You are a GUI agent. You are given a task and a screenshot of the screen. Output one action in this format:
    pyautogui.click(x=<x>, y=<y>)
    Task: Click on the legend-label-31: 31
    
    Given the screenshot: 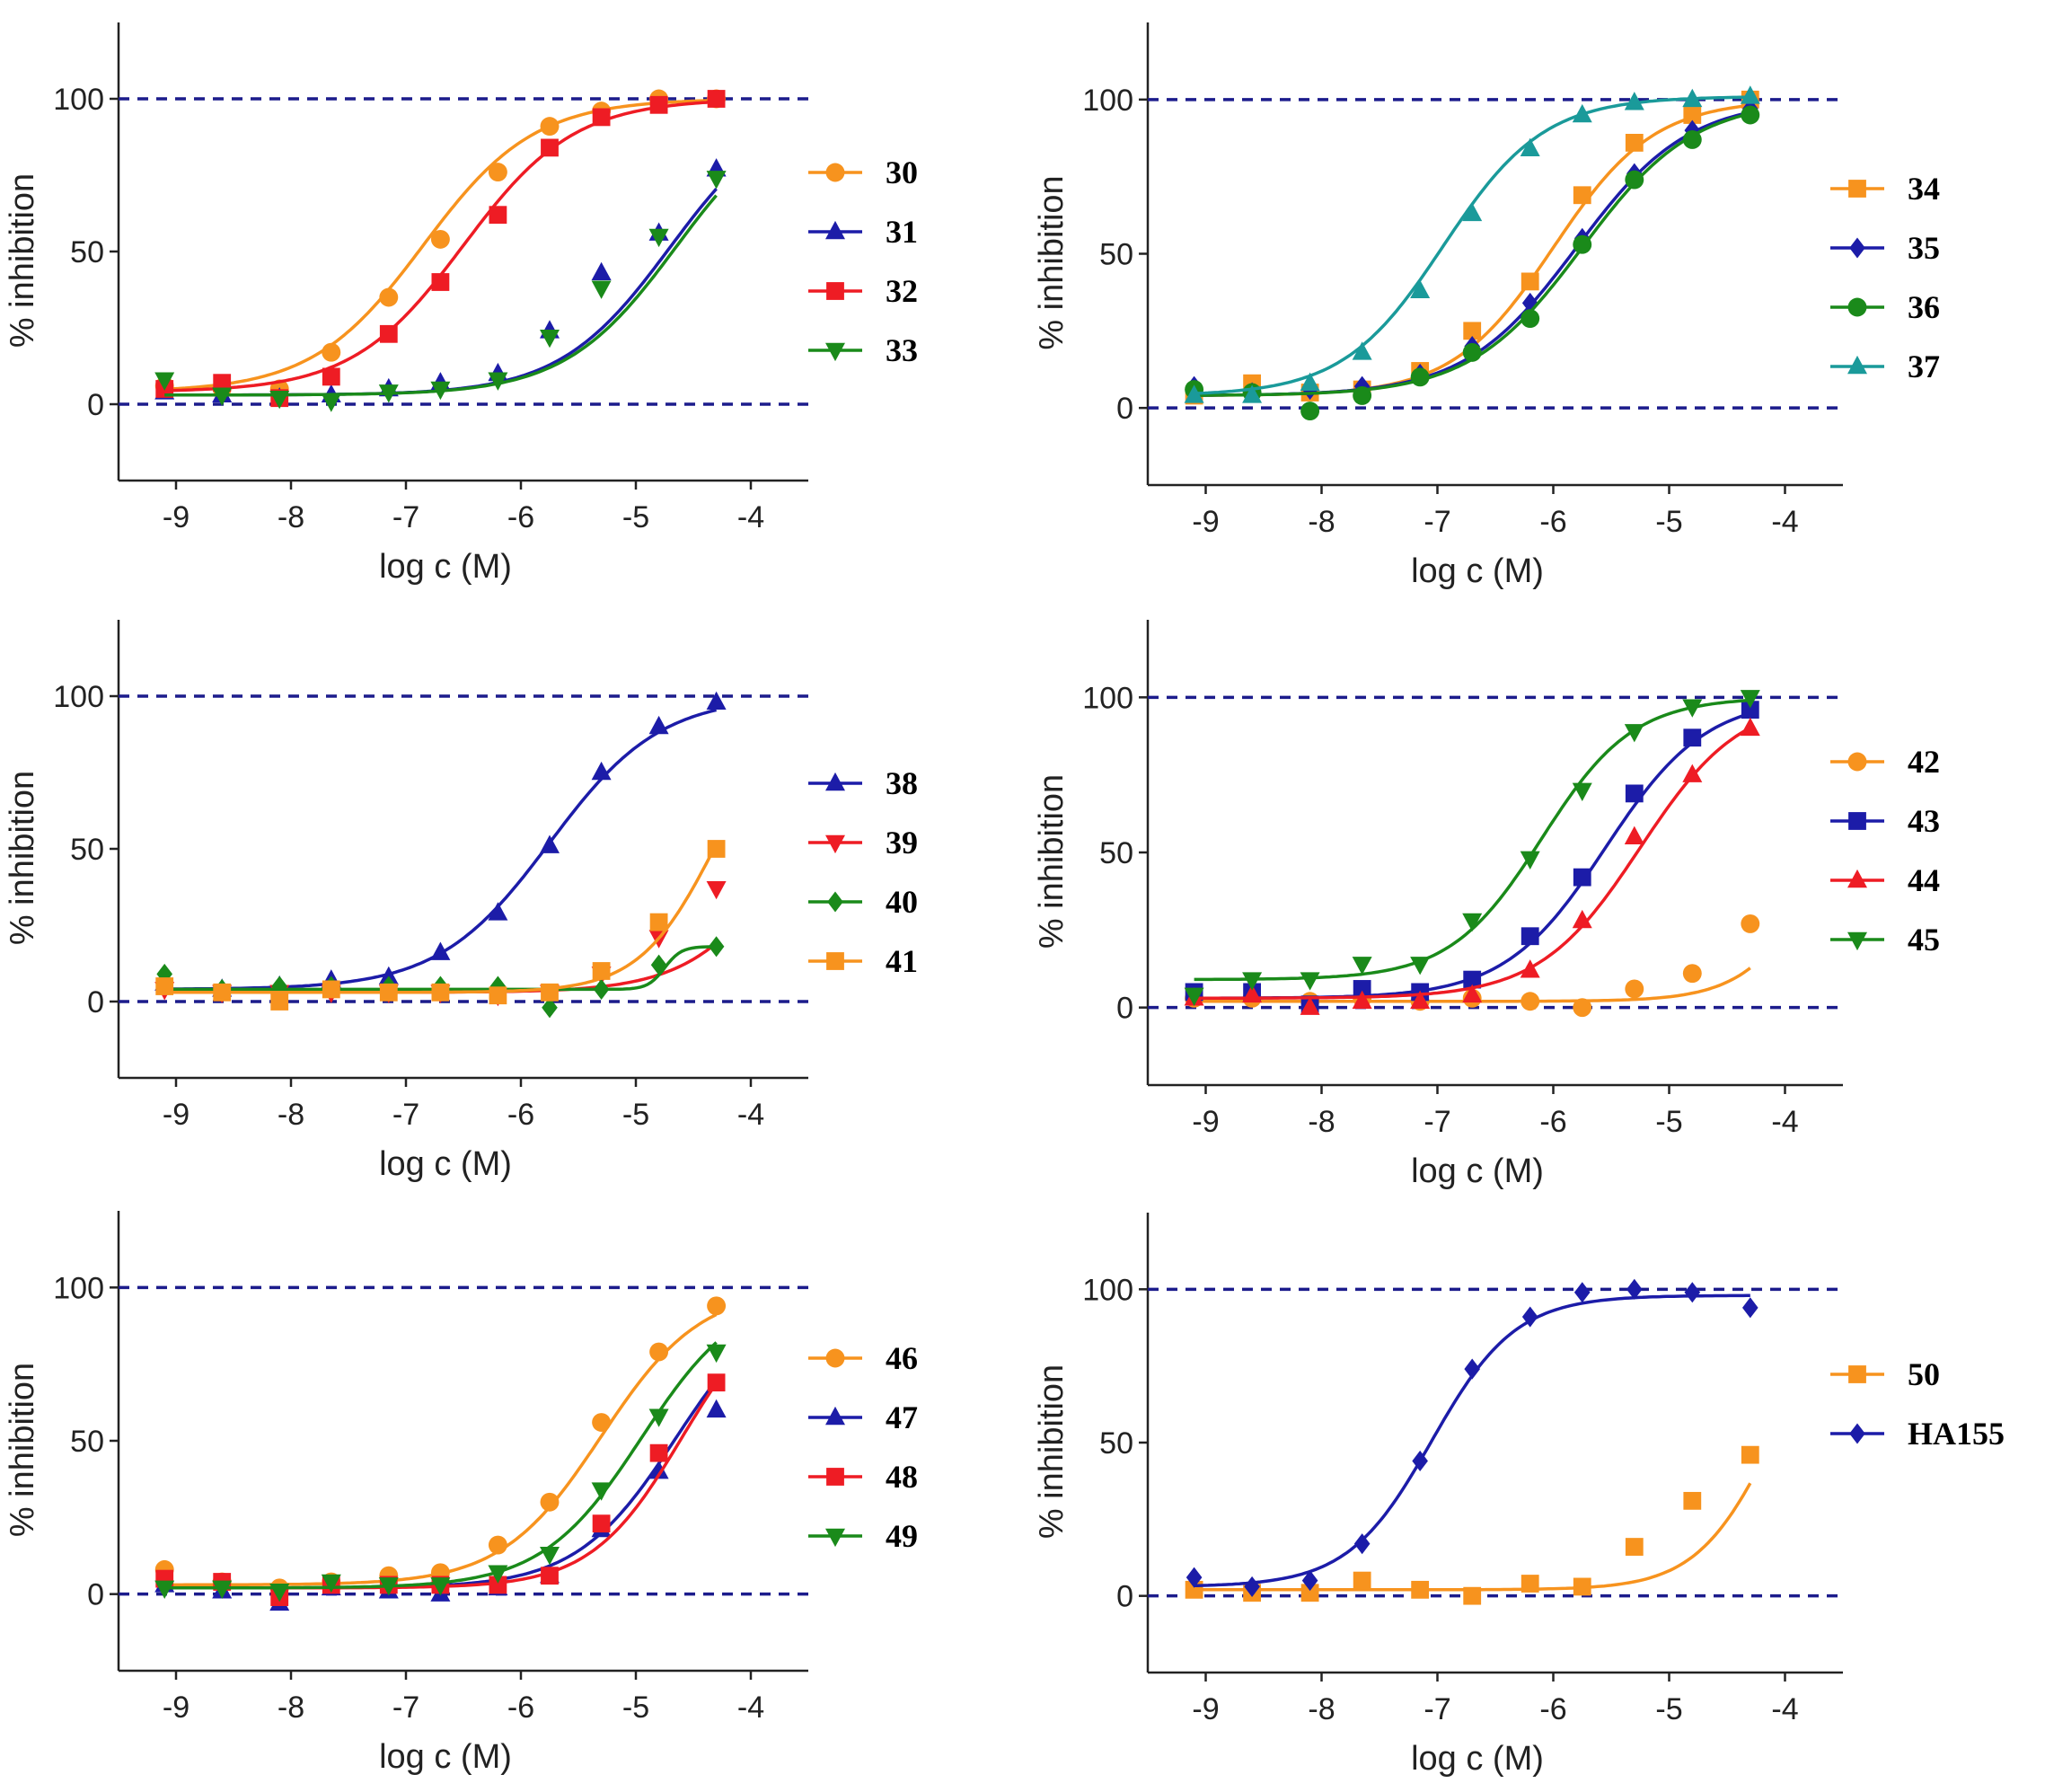 What is the action you would take?
    pyautogui.click(x=902, y=232)
    